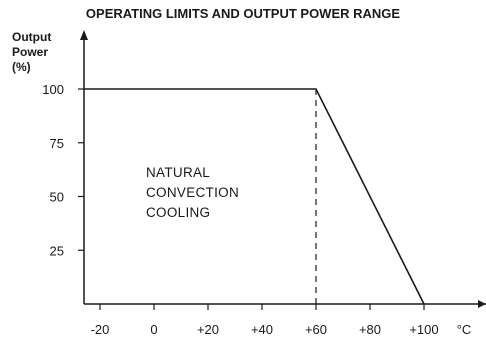 The width and height of the screenshot is (486, 343). What do you see at coordinates (21, 67) in the screenshot?
I see `y-axis-label-line-3: (%)` at bounding box center [21, 67].